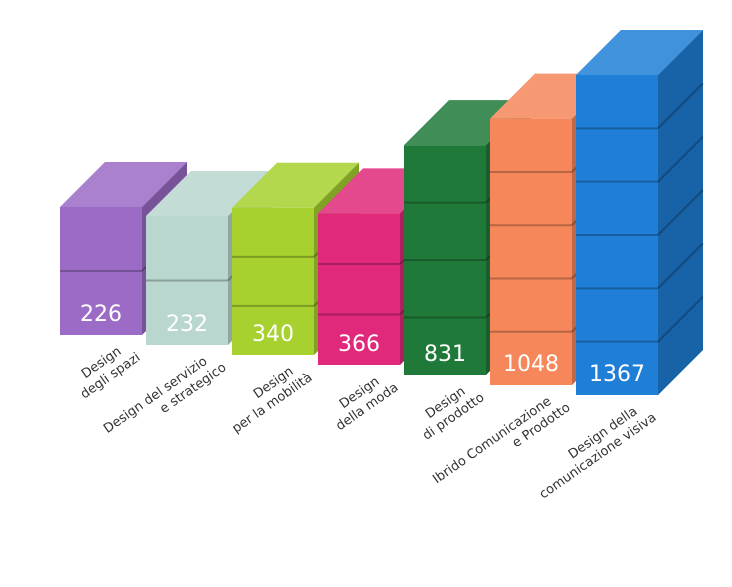 The width and height of the screenshot is (732, 587). What do you see at coordinates (101, 314) in the screenshot?
I see `value-label: 226` at bounding box center [101, 314].